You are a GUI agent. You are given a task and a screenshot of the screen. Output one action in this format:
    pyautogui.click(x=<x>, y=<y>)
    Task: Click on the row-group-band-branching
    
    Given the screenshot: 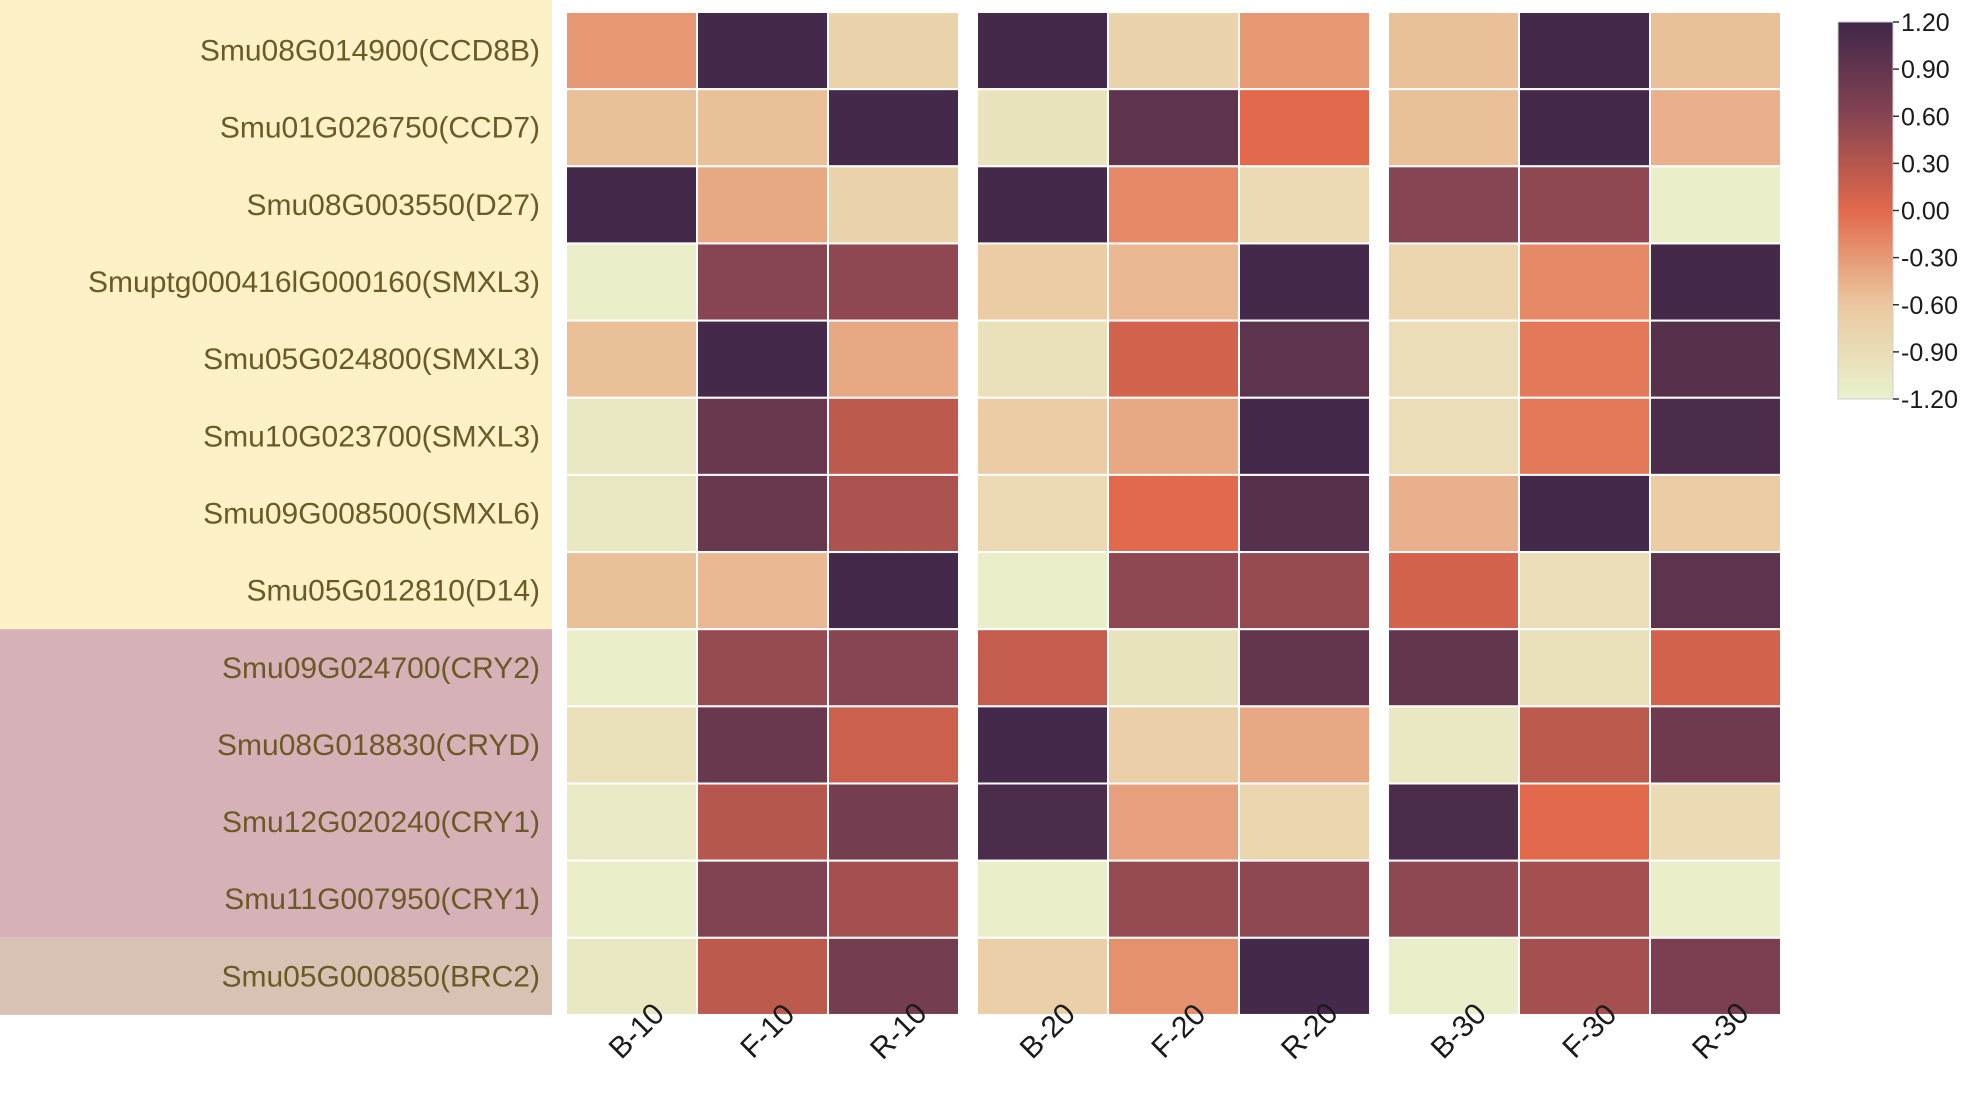 What is the action you would take?
    pyautogui.click(x=276, y=976)
    